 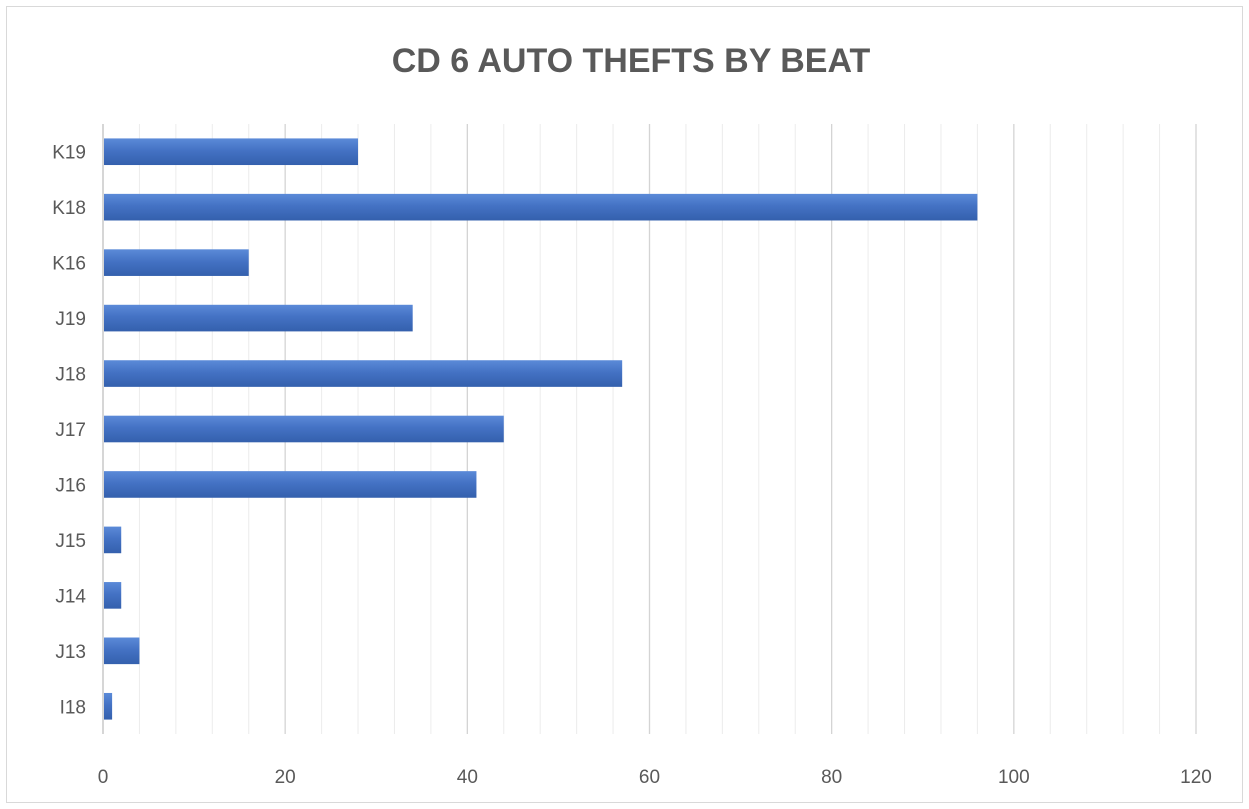 What do you see at coordinates (285, 777) in the screenshot?
I see `x-tick-label-20: 20` at bounding box center [285, 777].